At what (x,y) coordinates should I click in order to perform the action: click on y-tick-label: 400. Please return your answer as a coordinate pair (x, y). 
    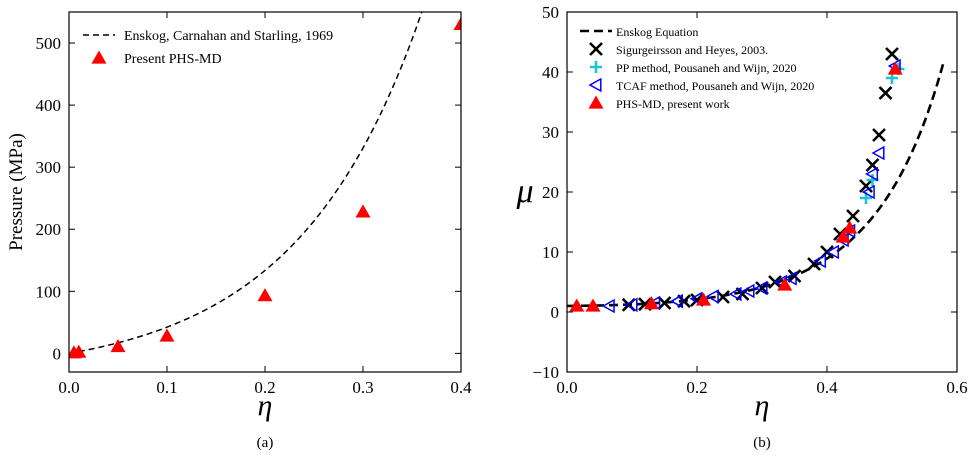
    Looking at the image, I should click on (49, 105).